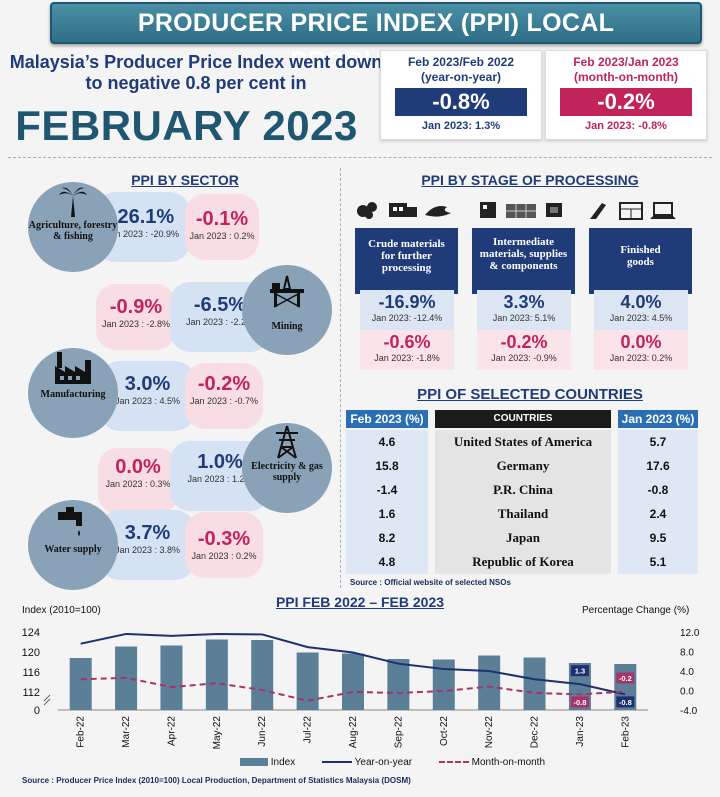 This screenshot has width=720, height=797. What do you see at coordinates (687, 692) in the screenshot?
I see `right-tick-label: 0.0` at bounding box center [687, 692].